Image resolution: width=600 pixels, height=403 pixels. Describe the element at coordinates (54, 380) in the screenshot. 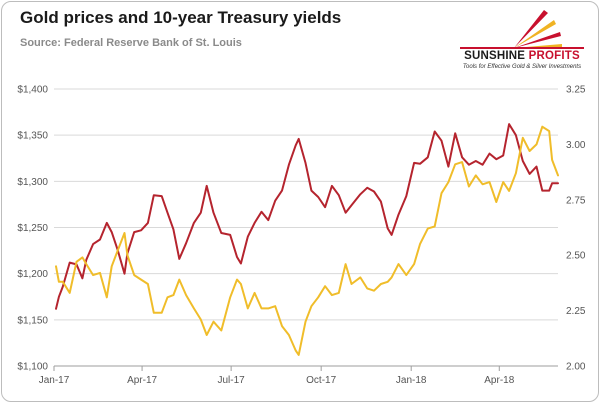

I see `x-tick-label: Jan-17` at that location.